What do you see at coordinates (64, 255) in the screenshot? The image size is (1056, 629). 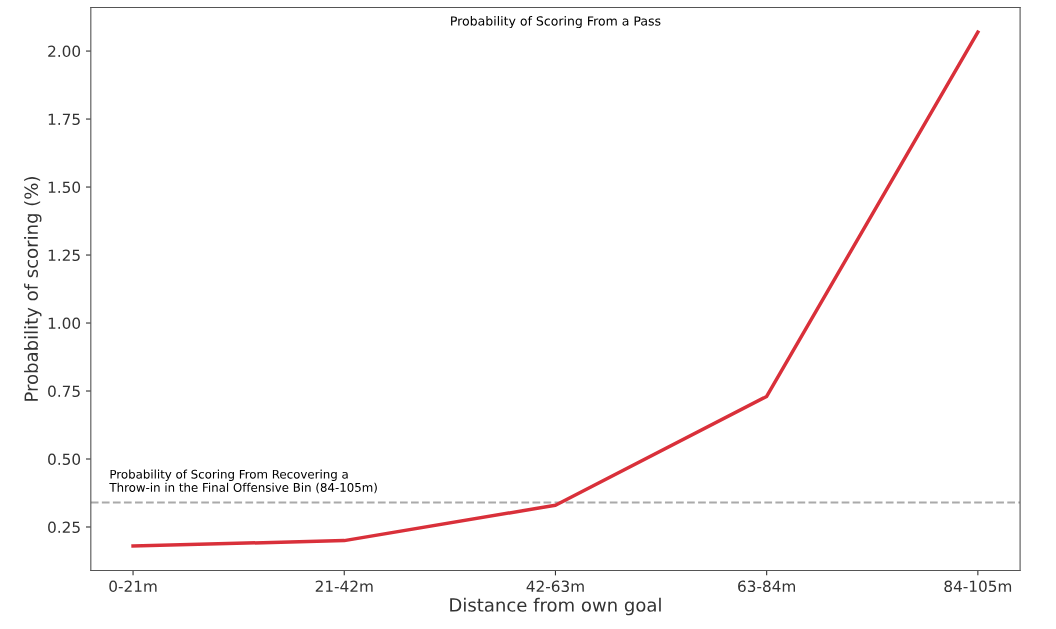 I see `y-tick-label: 1.25` at bounding box center [64, 255].